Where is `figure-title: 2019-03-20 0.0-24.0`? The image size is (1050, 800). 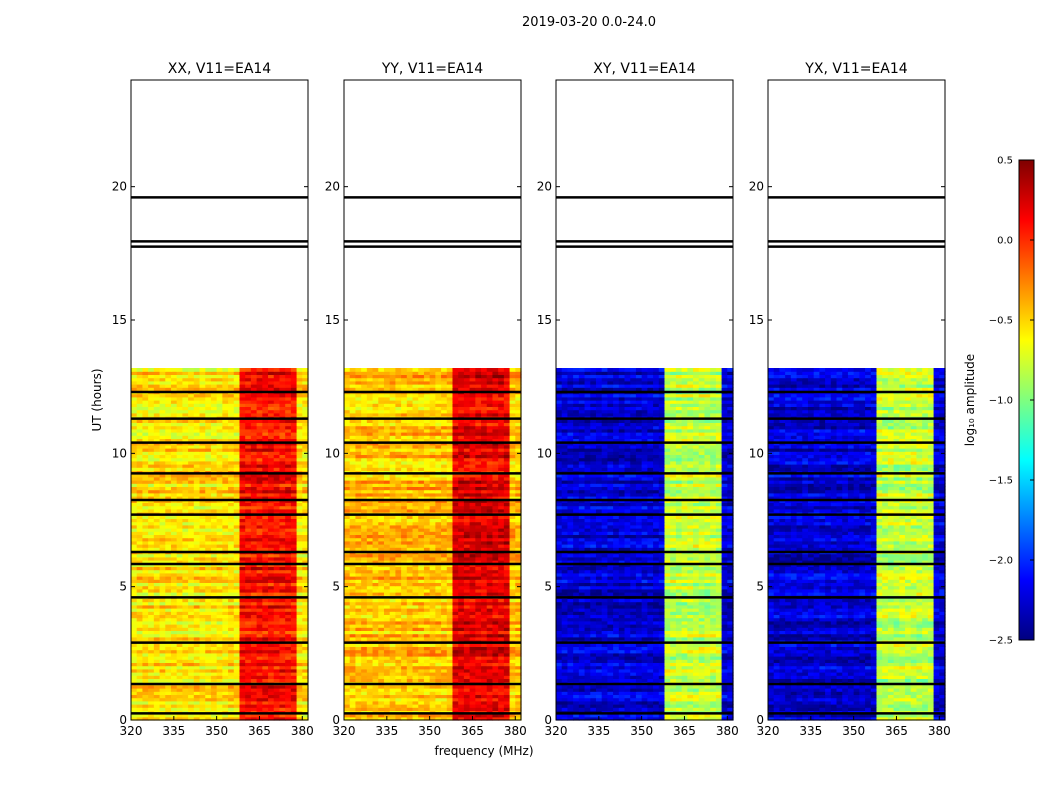
figure-title: 2019-03-20 0.0-24.0 is located at coordinates (589, 22).